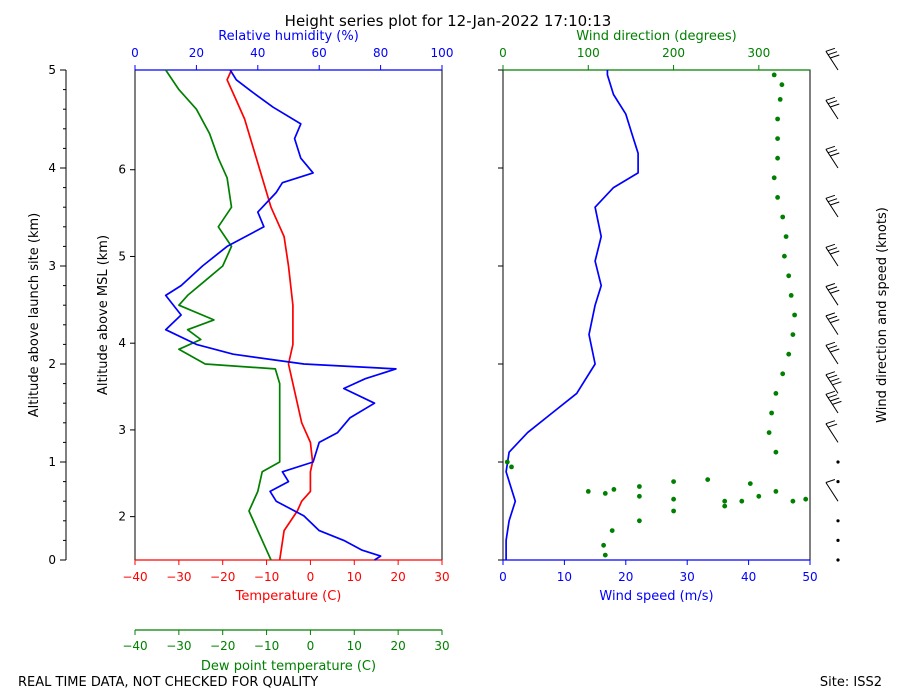 This screenshot has height=700, width=900. What do you see at coordinates (398, 646) in the screenshot?
I see `dewpoint-tick-label: 20` at bounding box center [398, 646].